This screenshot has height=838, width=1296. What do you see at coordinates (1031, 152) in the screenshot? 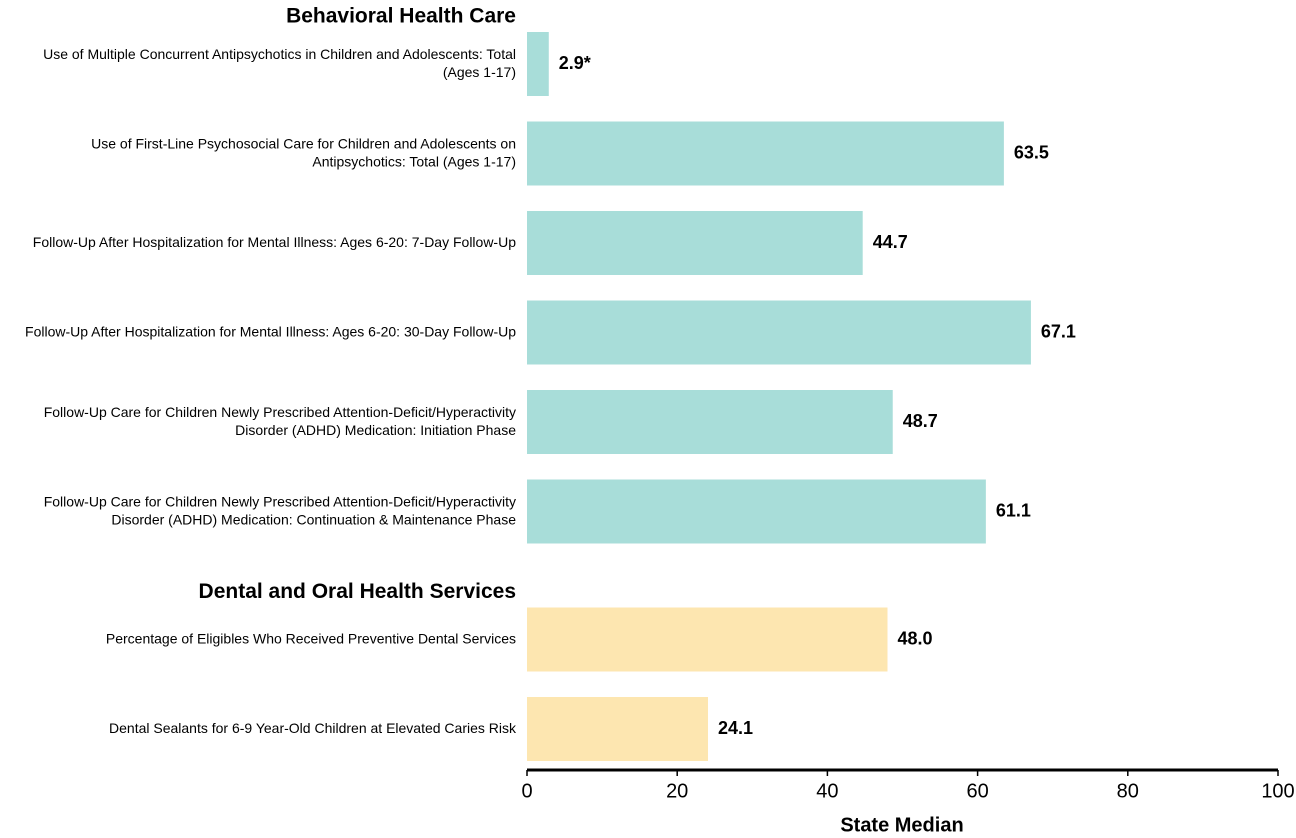
I see `value-label: 63.5` at bounding box center [1031, 152].